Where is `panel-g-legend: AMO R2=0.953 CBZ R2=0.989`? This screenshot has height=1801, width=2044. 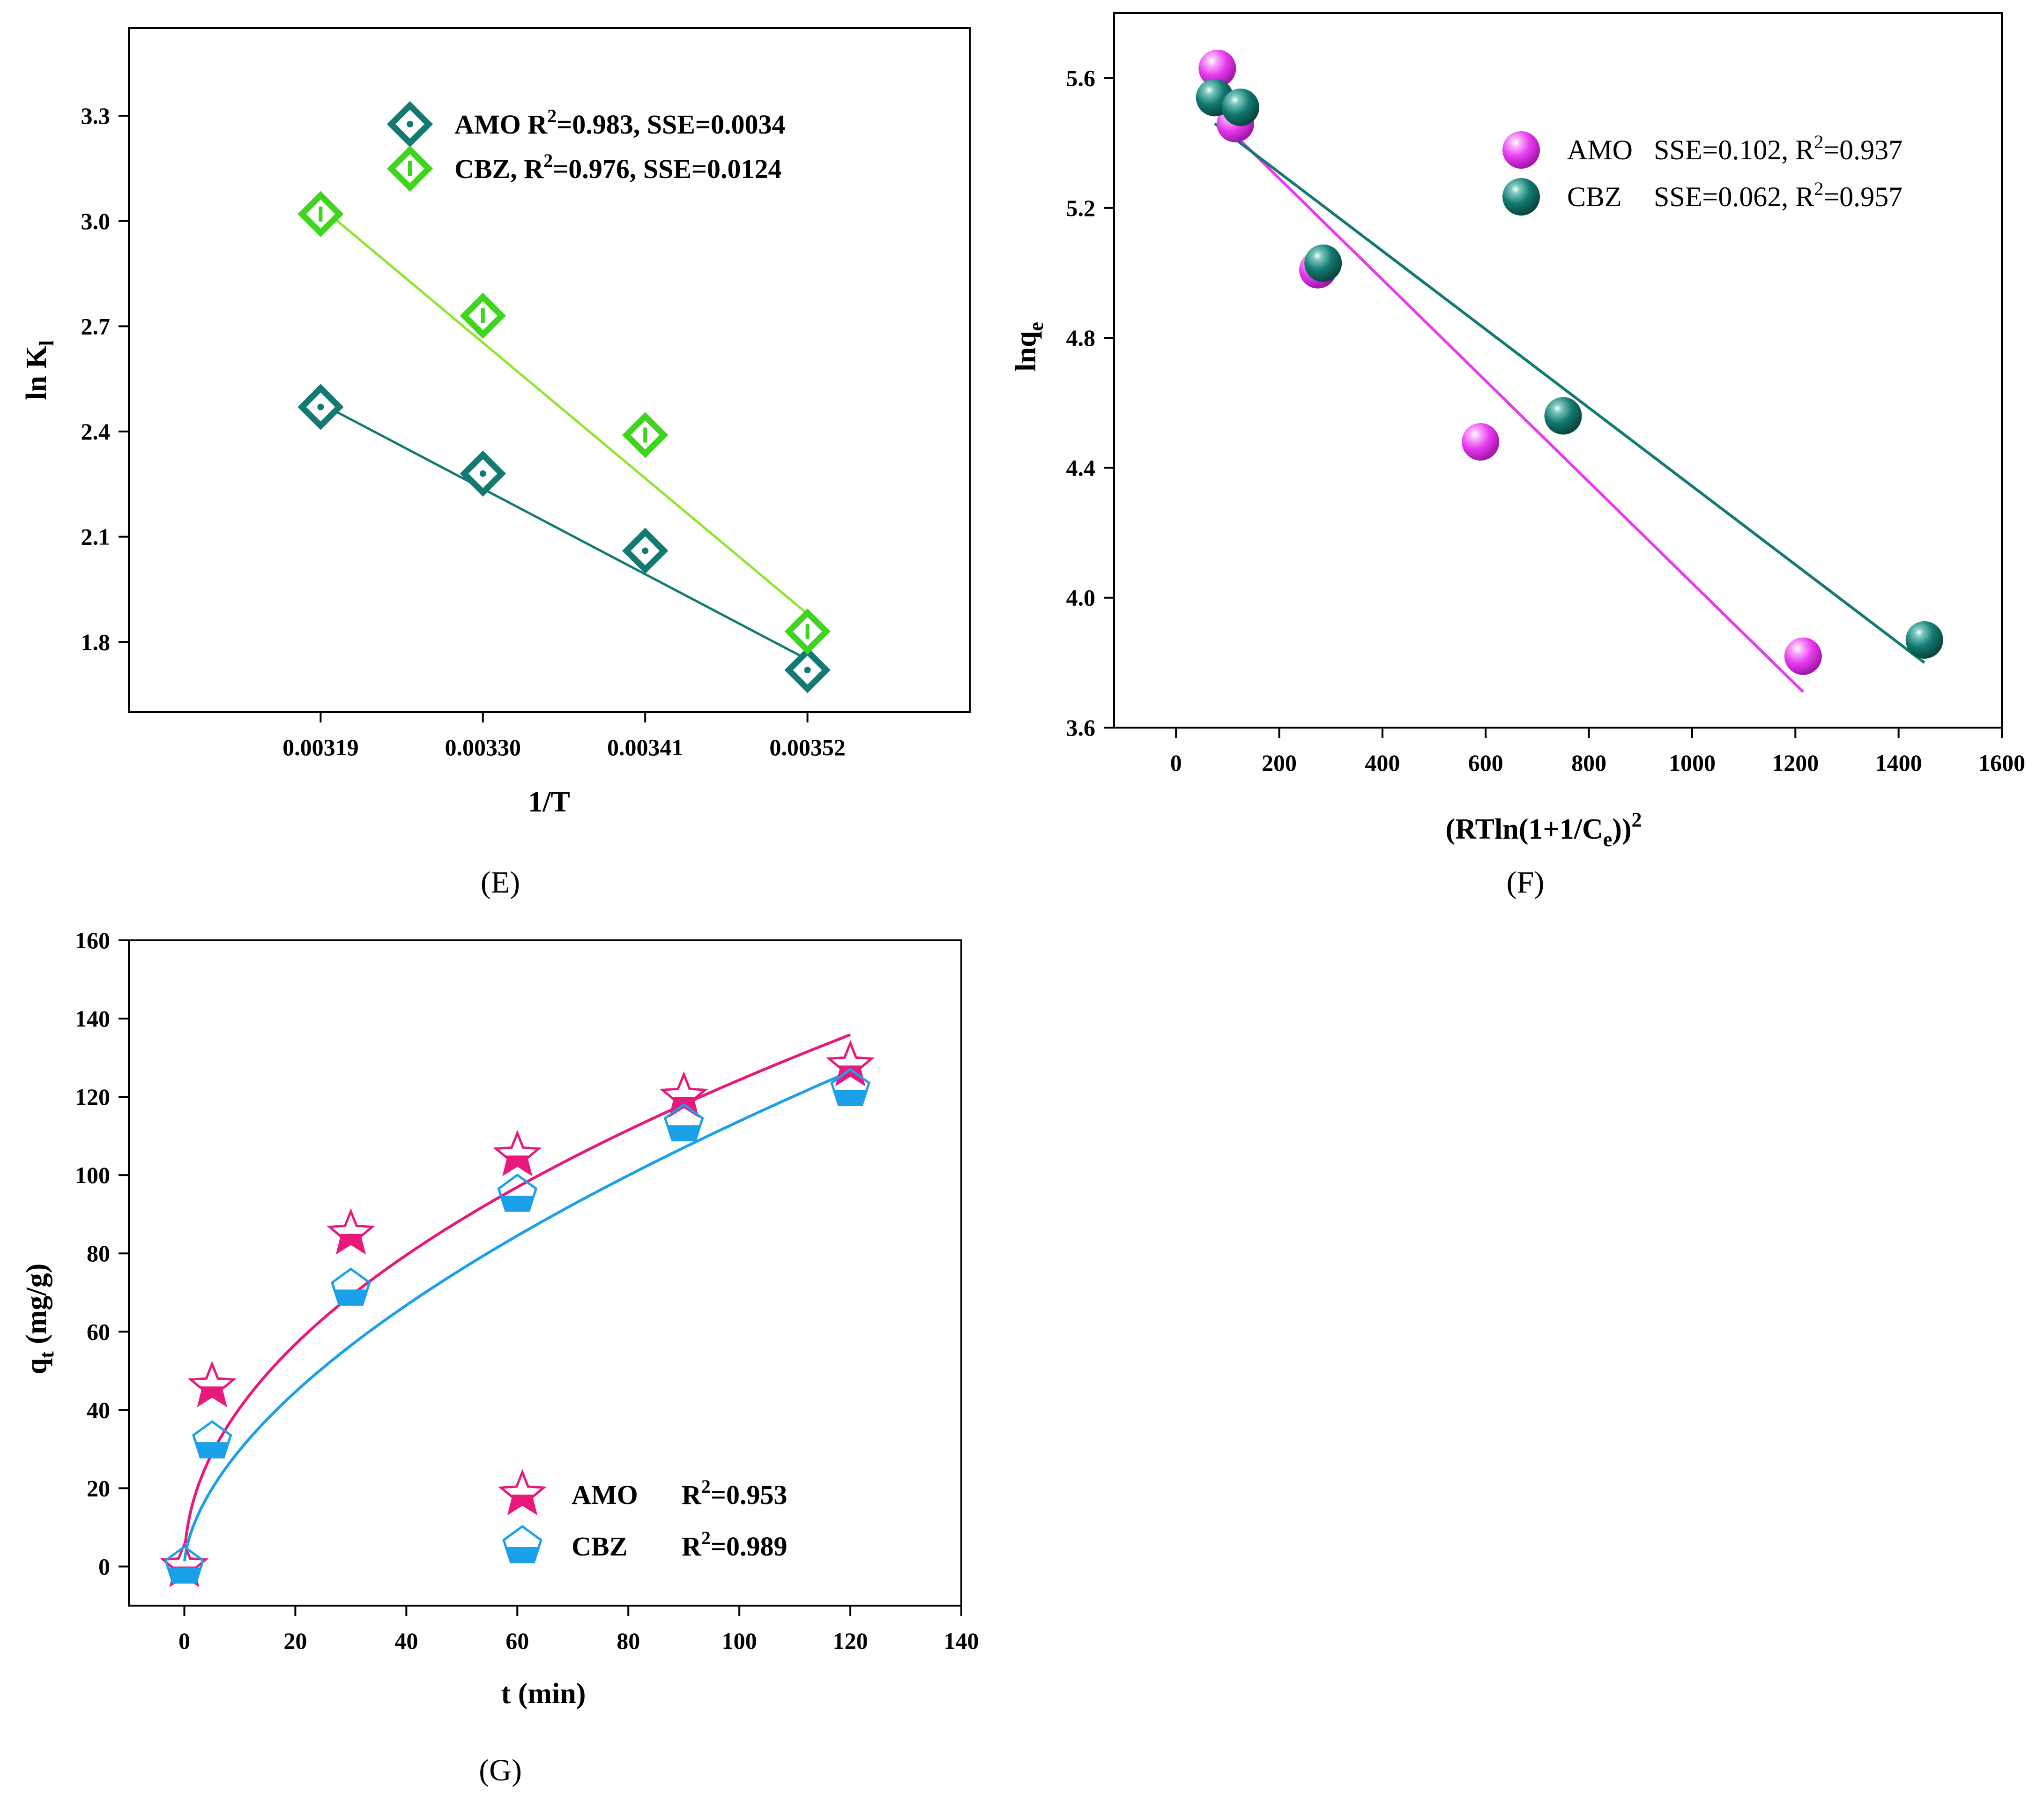
panel-g-legend: AMO R2=0.953 CBZ R2=0.989 is located at coordinates (643, 1516).